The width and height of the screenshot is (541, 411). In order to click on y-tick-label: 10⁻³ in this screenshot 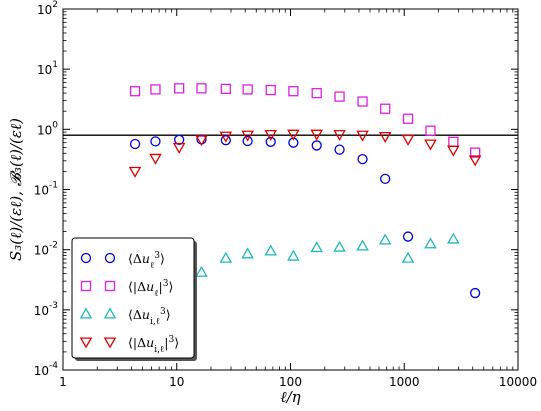, I will do `click(46, 309)`.